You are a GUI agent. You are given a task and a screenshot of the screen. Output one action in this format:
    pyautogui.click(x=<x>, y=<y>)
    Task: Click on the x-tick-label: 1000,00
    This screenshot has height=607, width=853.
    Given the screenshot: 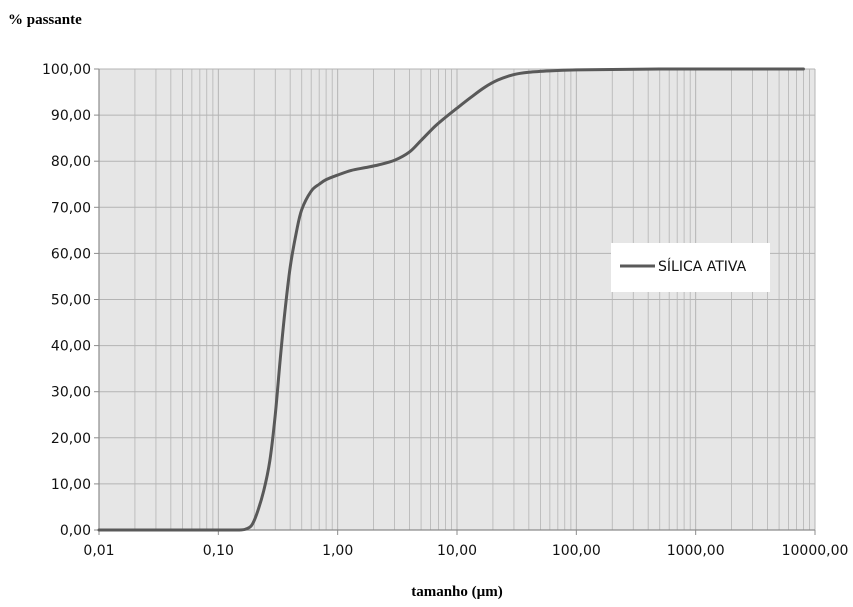 What is the action you would take?
    pyautogui.click(x=696, y=551)
    